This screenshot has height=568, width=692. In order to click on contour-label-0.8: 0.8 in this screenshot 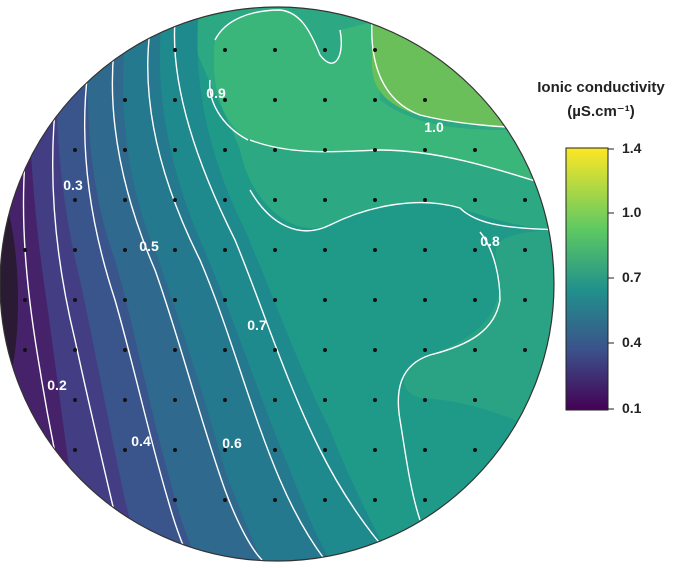, I will do `click(490, 241)`.